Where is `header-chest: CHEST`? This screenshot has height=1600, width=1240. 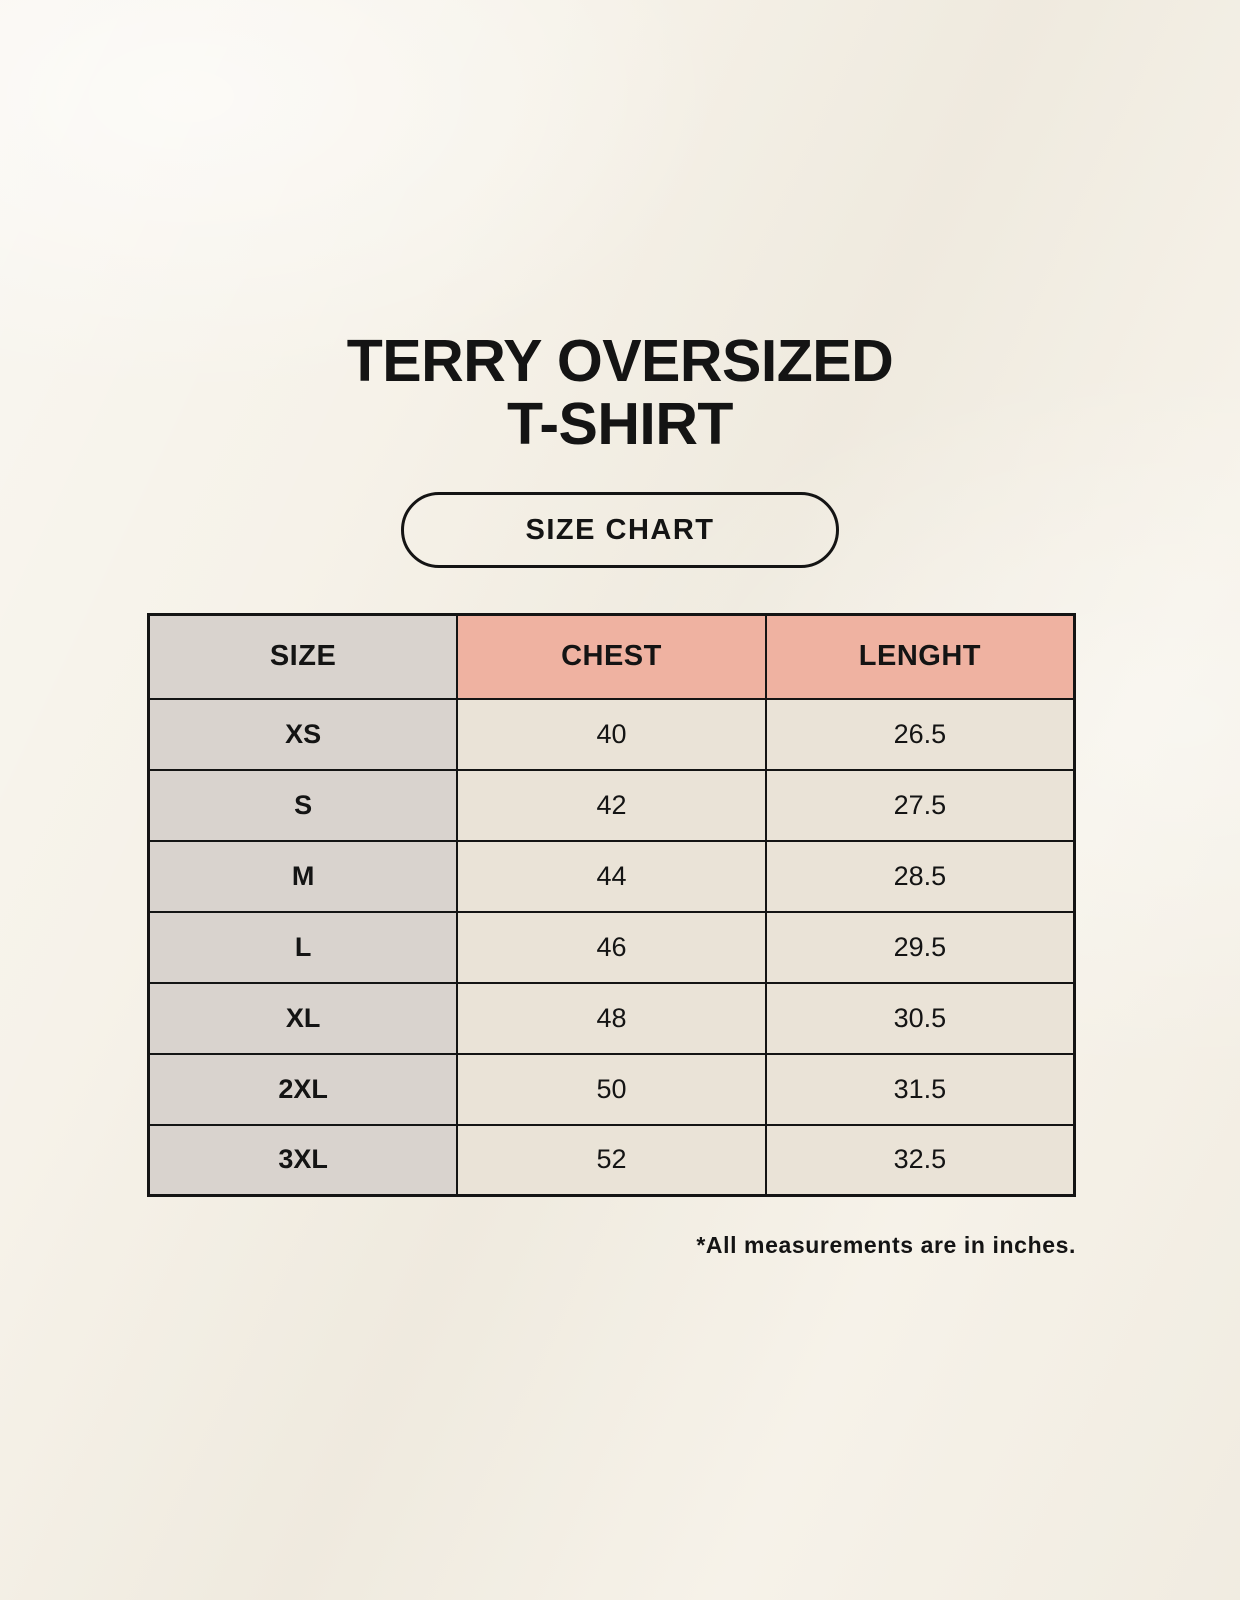
header-chest: CHEST is located at coordinates (611, 656).